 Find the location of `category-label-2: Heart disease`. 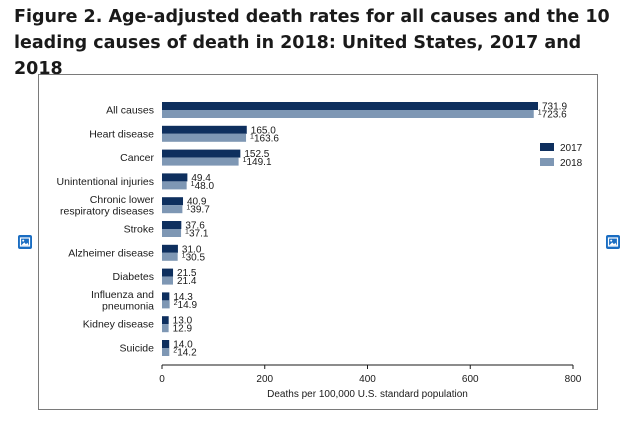

category-label-2: Heart disease is located at coordinates (121, 134).